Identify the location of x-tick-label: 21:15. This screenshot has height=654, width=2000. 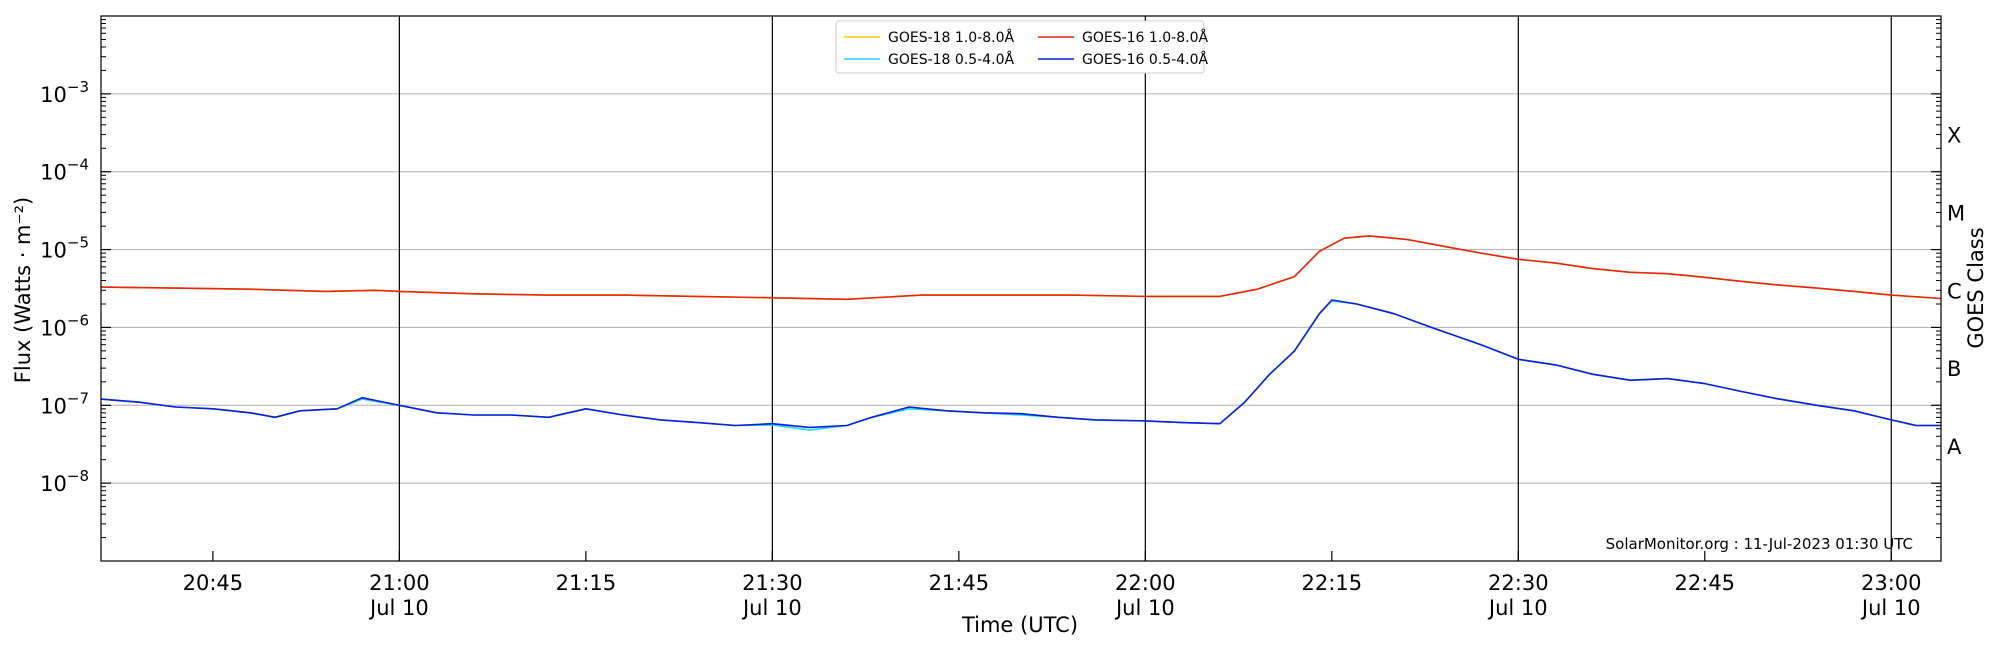
(586, 583).